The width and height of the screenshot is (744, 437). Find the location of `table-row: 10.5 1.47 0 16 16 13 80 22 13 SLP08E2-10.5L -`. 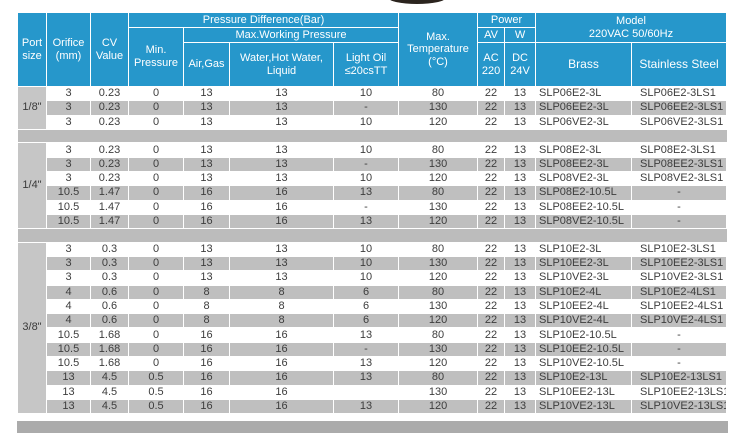

table-row: 10.5 1.47 0 16 16 13 80 22 13 SLP08E2-10.5L - is located at coordinates (373, 193).